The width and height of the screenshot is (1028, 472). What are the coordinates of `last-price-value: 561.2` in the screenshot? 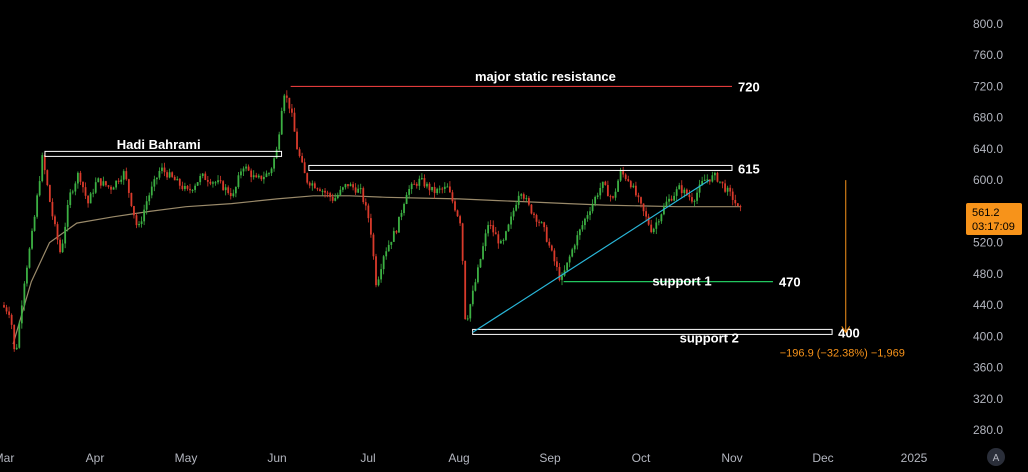 It's located at (986, 213).